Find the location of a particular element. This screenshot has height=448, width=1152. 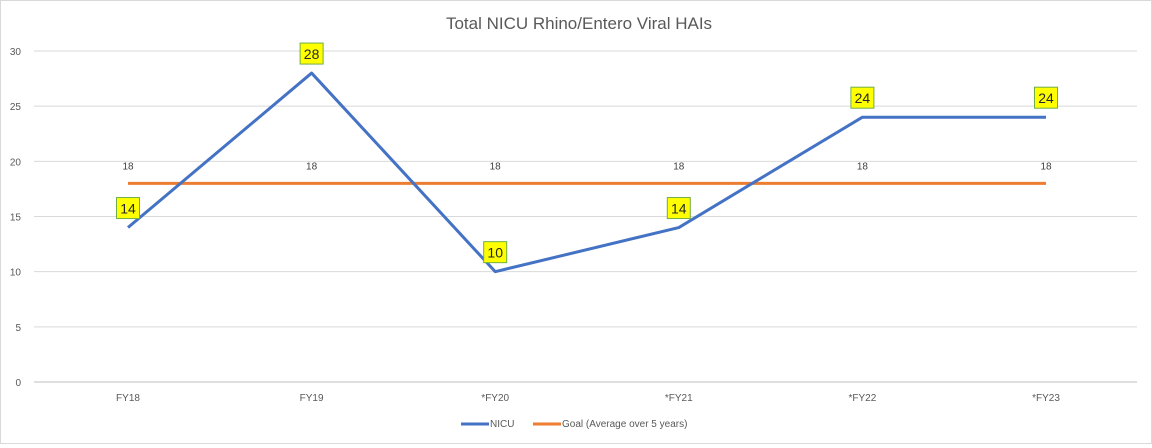

data-label-nicu: 28 is located at coordinates (311, 53).